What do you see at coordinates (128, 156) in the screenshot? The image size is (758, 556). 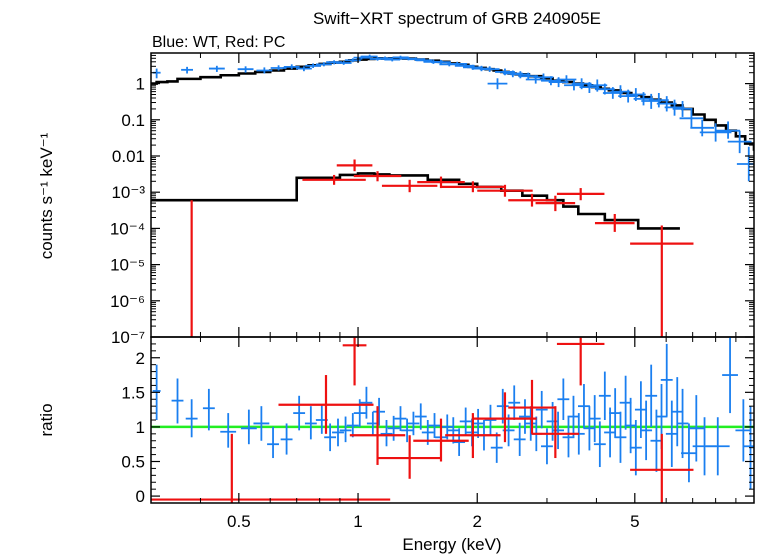 I see `spectrum-ytick-label: 0.01` at bounding box center [128, 156].